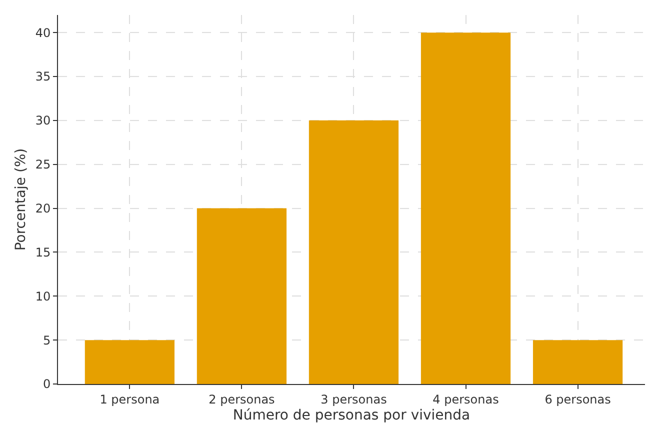  Describe the element at coordinates (353, 399) in the screenshot. I see `x-tick-label: 3 personas` at that location.